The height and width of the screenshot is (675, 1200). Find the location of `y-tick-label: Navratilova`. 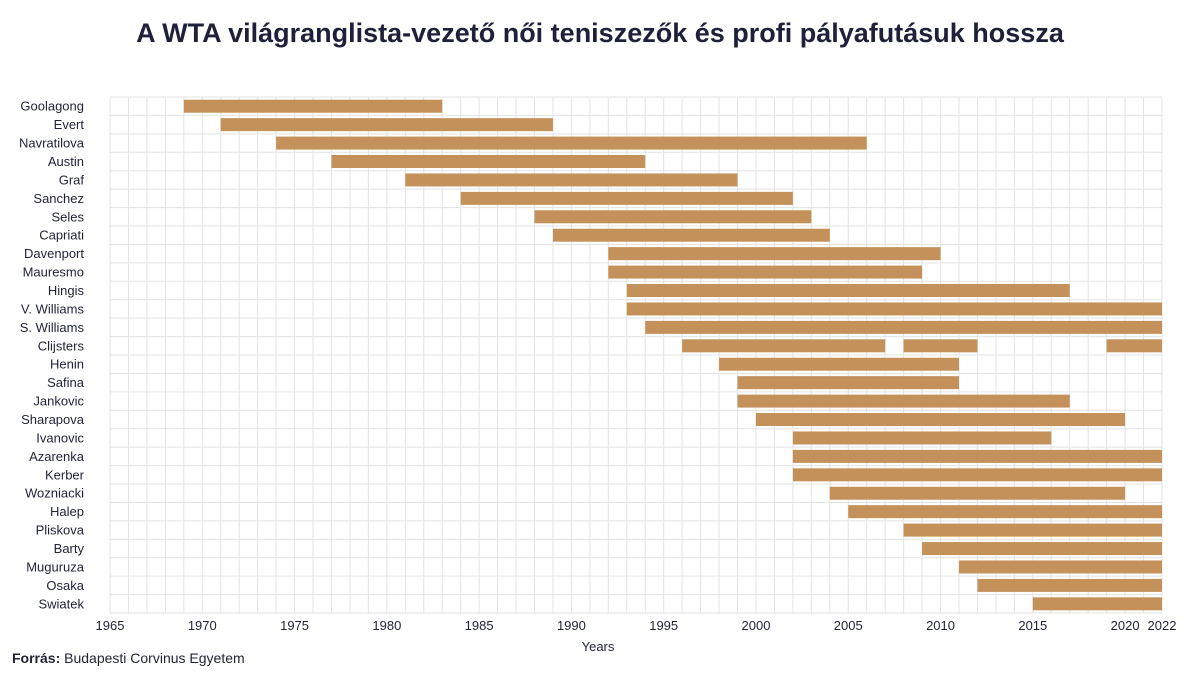

y-tick-label: Navratilova is located at coordinates (52, 143).